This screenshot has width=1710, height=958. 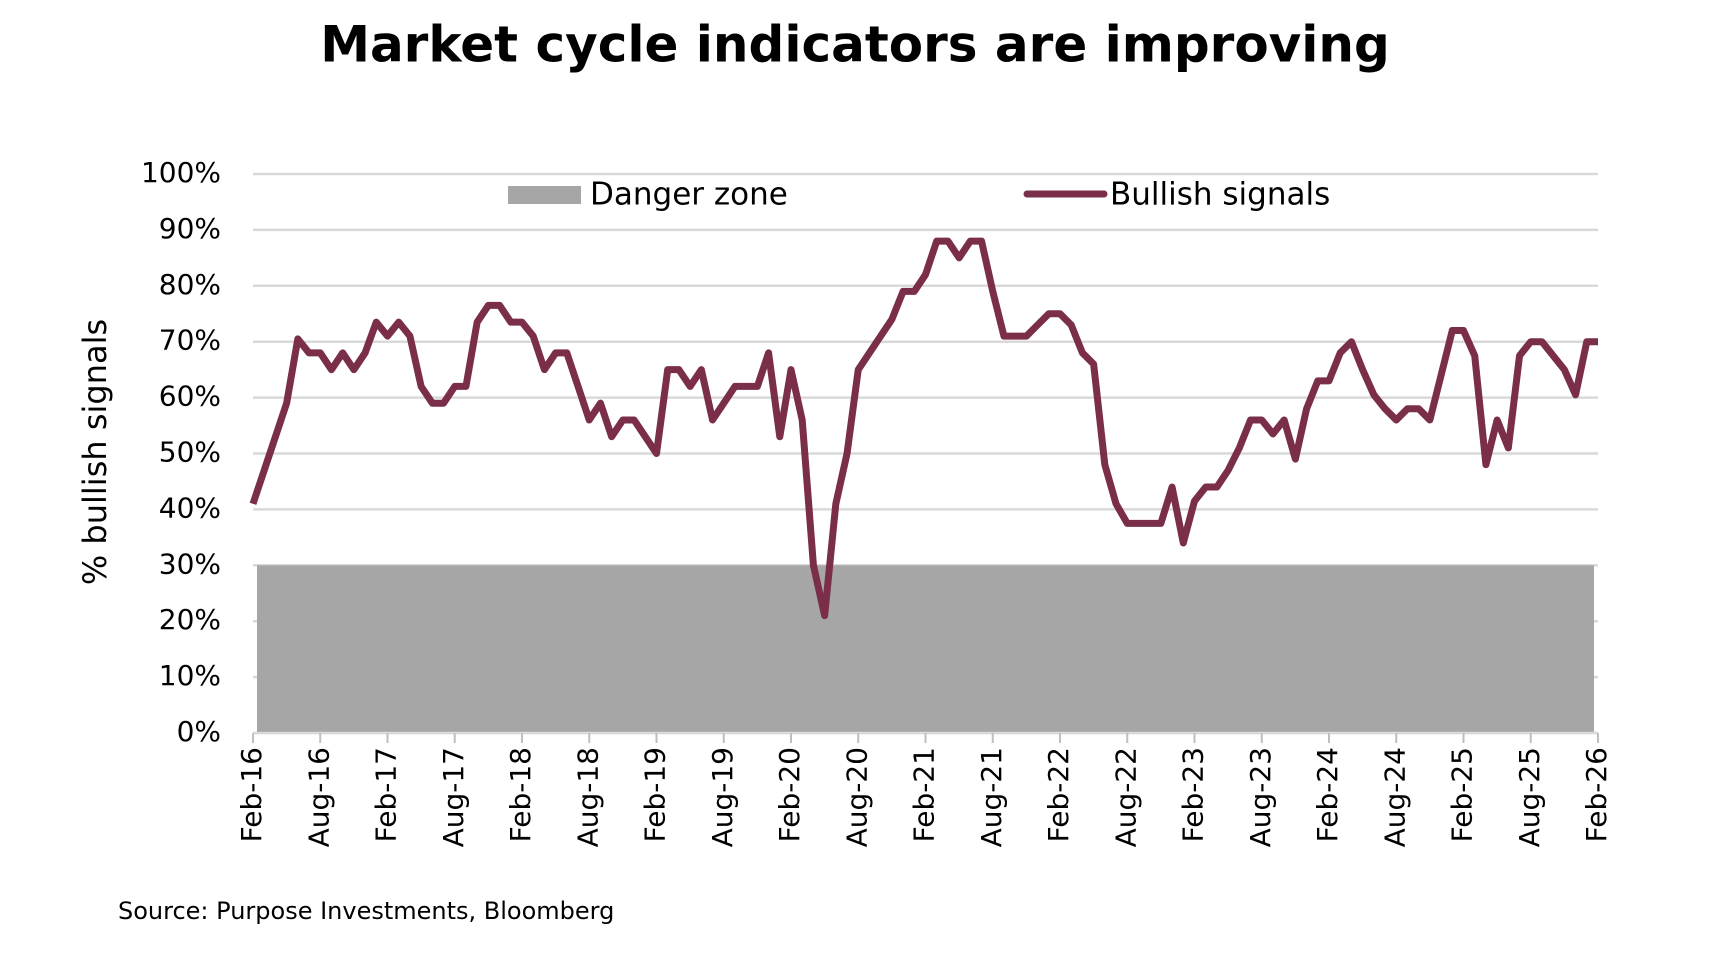 What do you see at coordinates (544, 195) in the screenshot?
I see `legend-swatch` at bounding box center [544, 195].